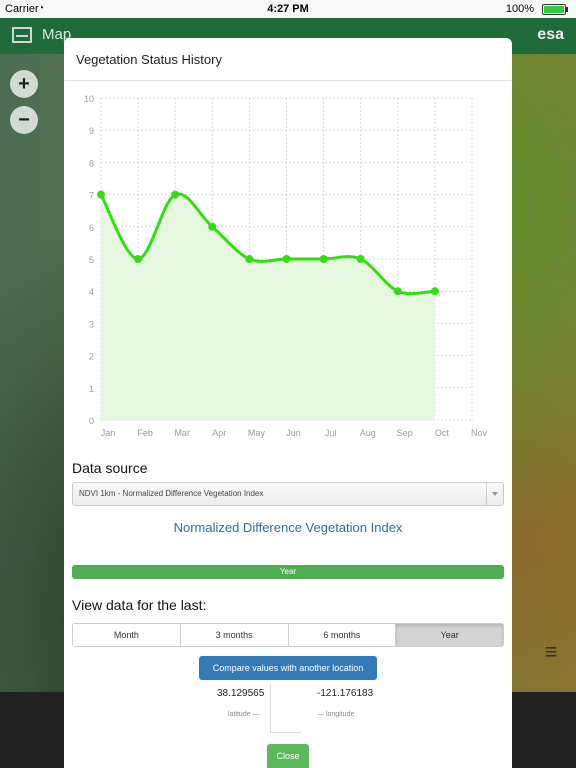 This screenshot has height=768, width=576. What do you see at coordinates (108, 433) in the screenshot?
I see `x-tick-label: Jan` at bounding box center [108, 433].